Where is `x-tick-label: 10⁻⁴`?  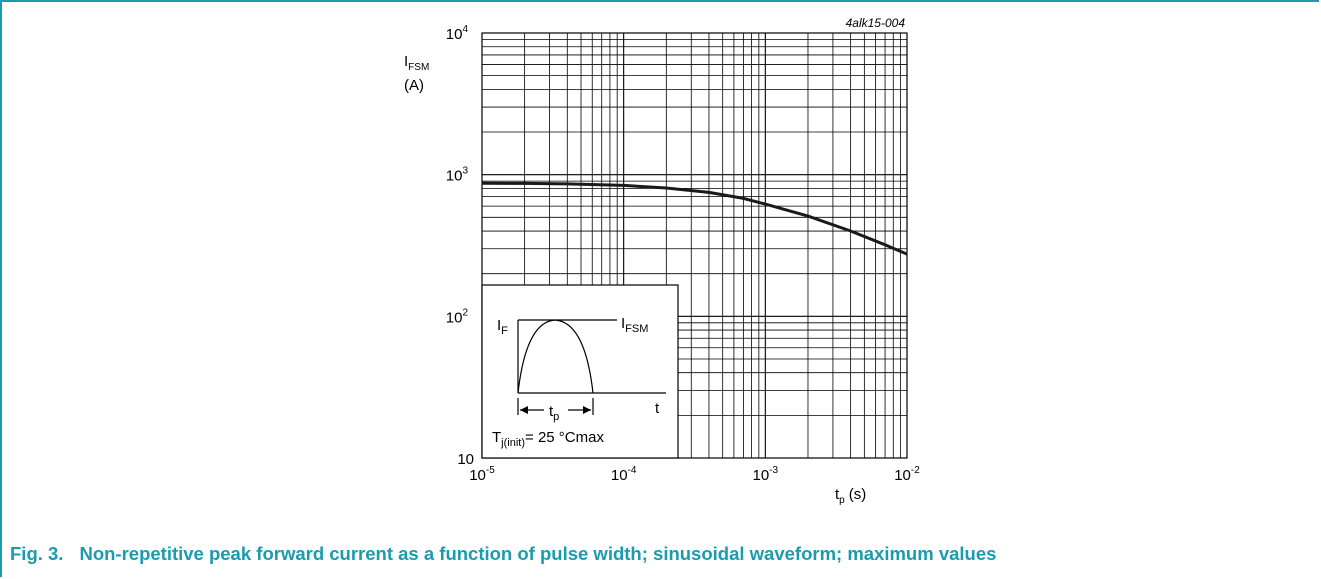 x-tick-label: 10⁻⁴ is located at coordinates (624, 474).